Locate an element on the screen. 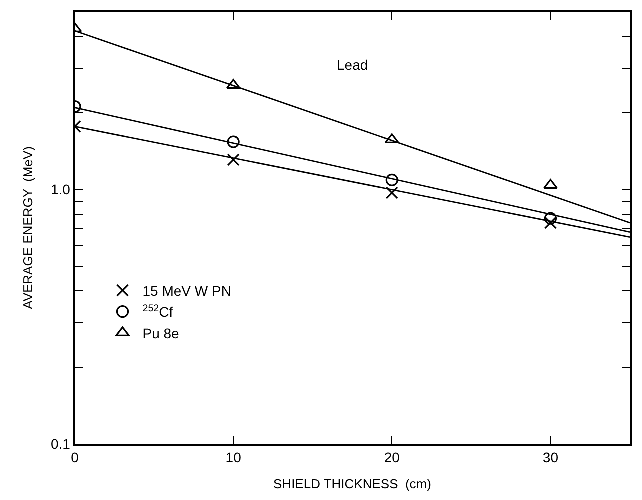 The height and width of the screenshot is (500, 642). legend-label: 15 MeV W PN is located at coordinates (187, 291).